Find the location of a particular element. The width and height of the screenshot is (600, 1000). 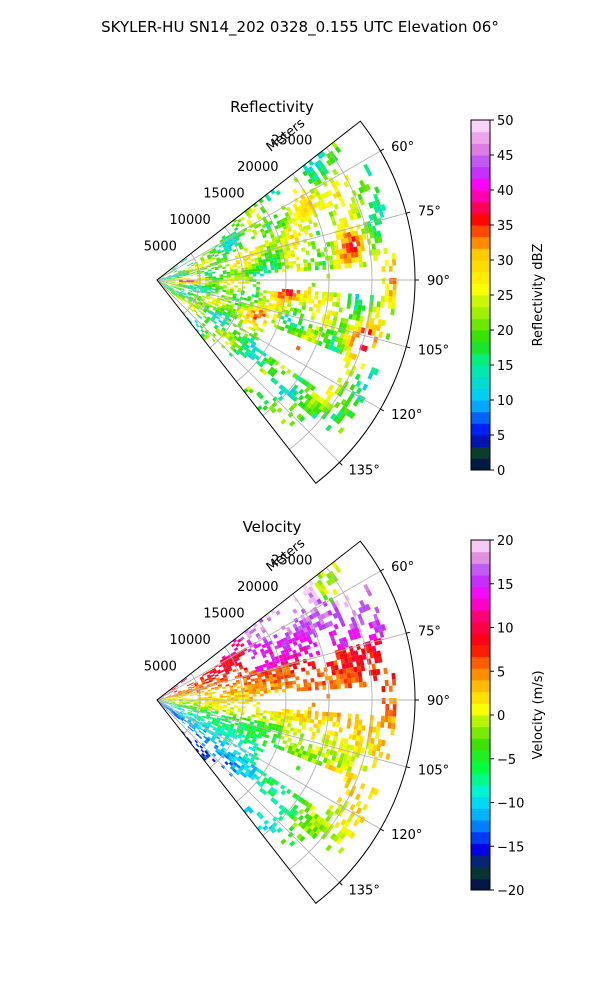

velocity-azimuth-line is located at coordinates (281, 733).